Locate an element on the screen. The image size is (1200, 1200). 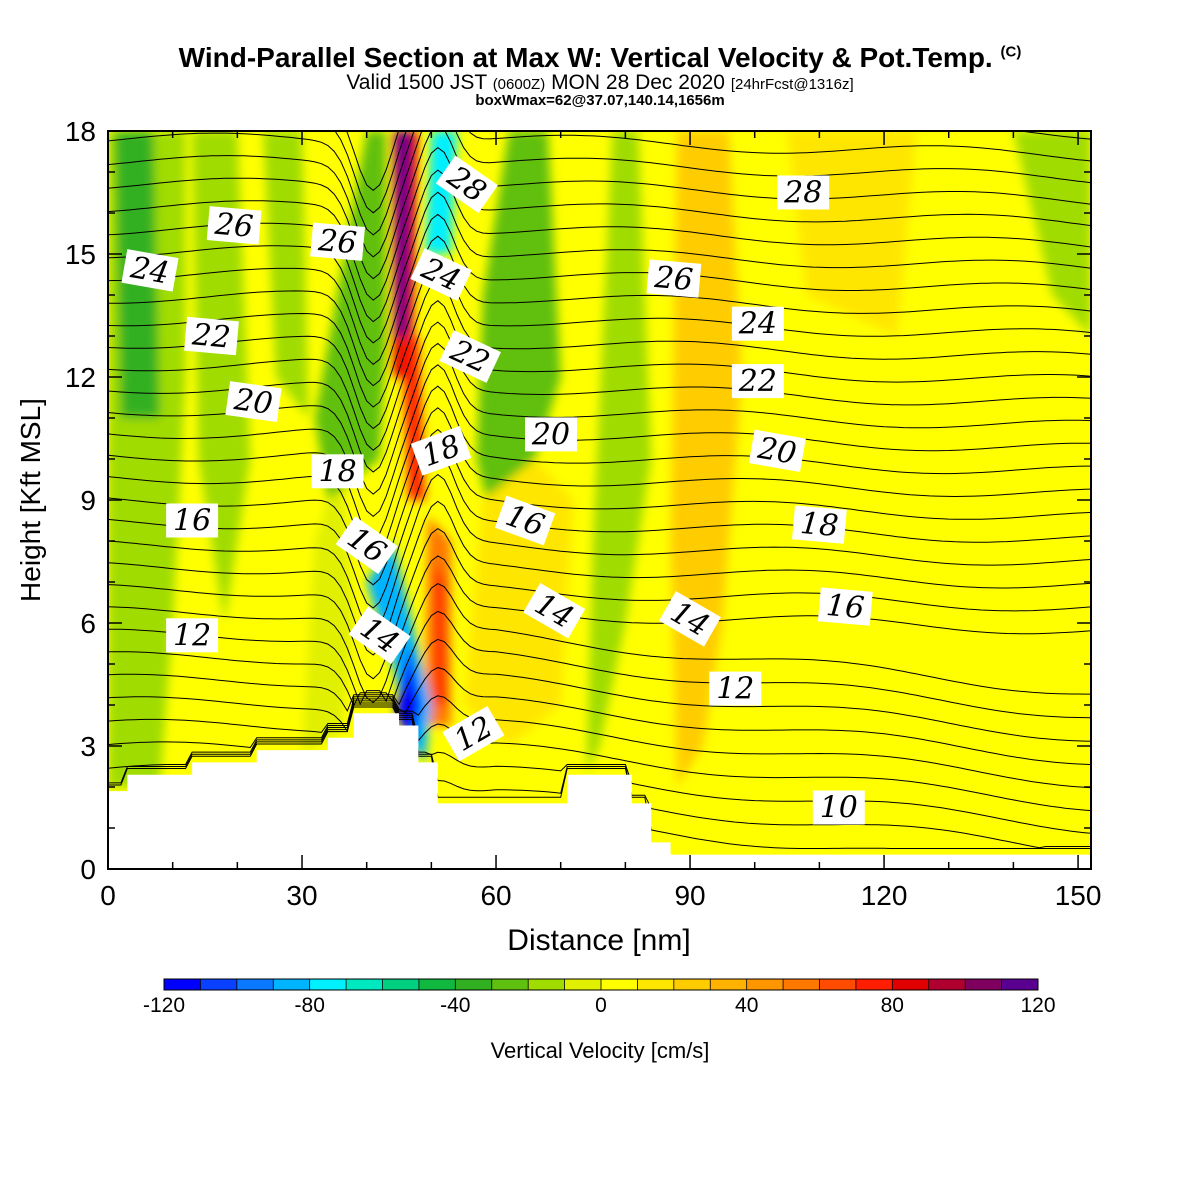
colorbar-tick-label: -120 is located at coordinates (164, 1005).